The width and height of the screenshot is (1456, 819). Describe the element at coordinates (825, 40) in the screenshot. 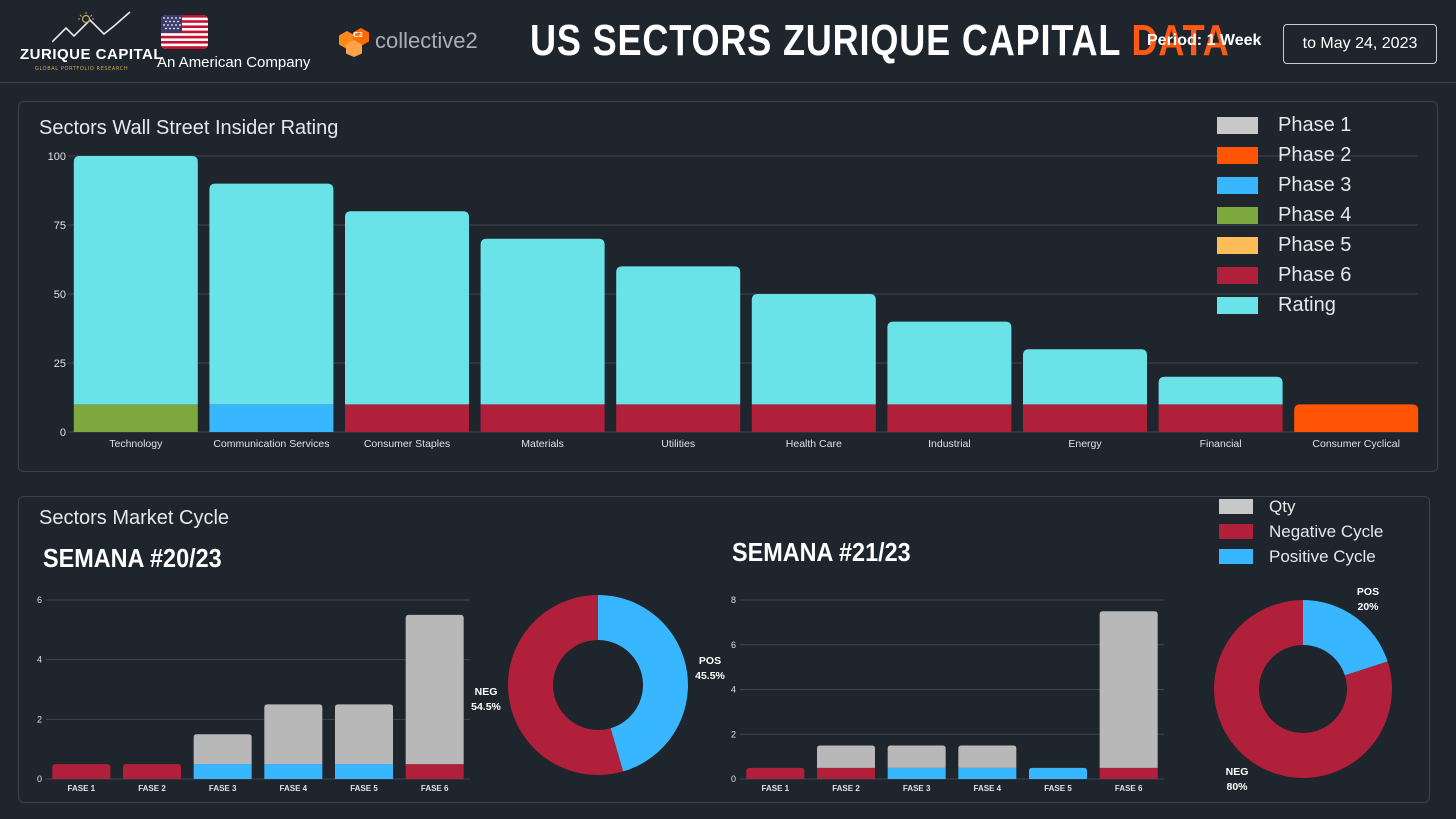

I see `page-title-main: US SECTORS ZURIQUE CAPITAL` at that location.